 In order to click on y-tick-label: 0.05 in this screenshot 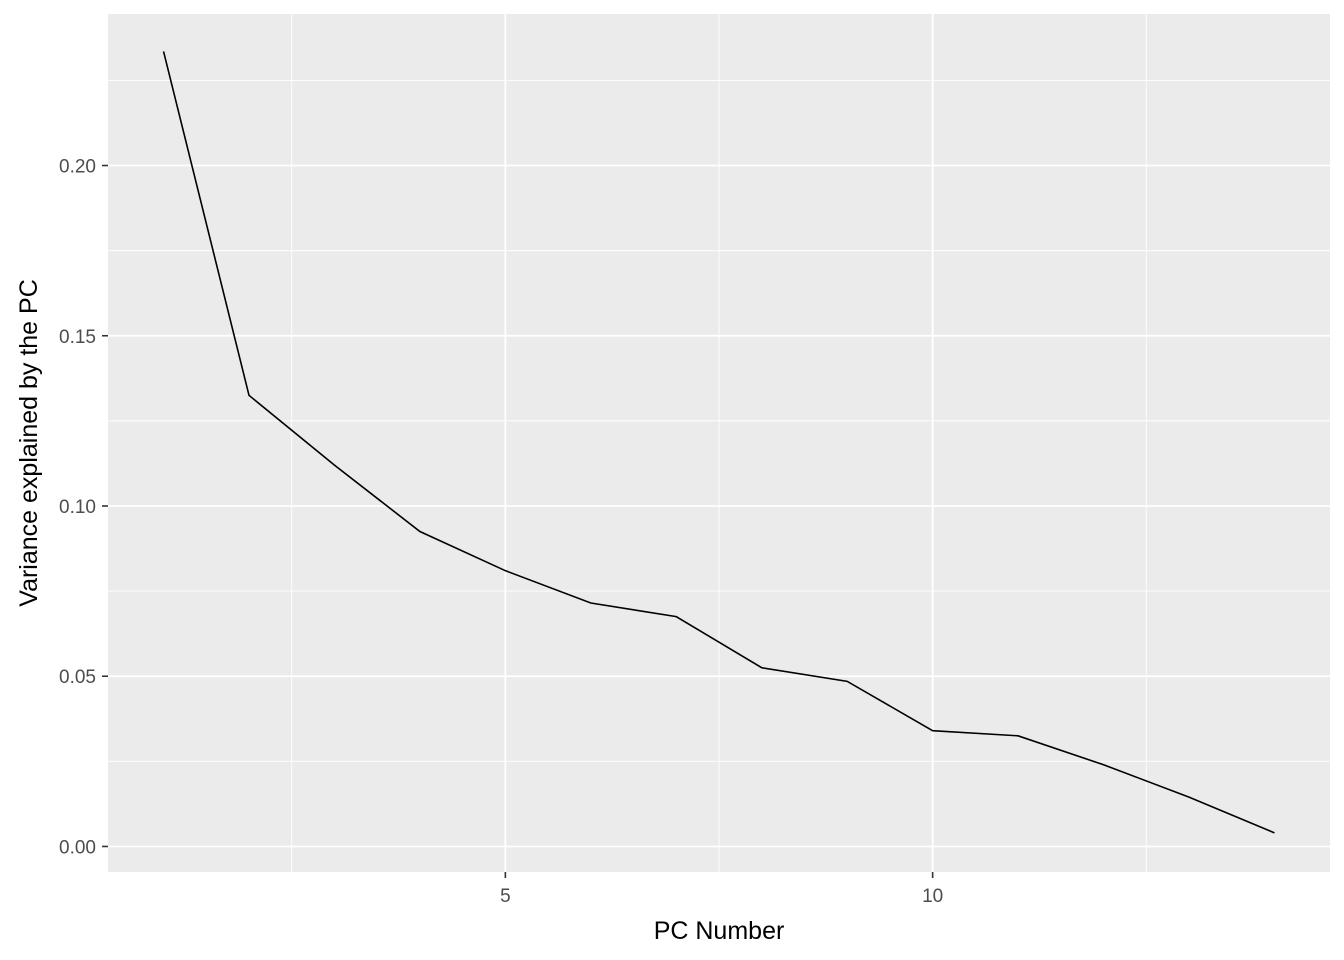, I will do `click(77, 677)`.